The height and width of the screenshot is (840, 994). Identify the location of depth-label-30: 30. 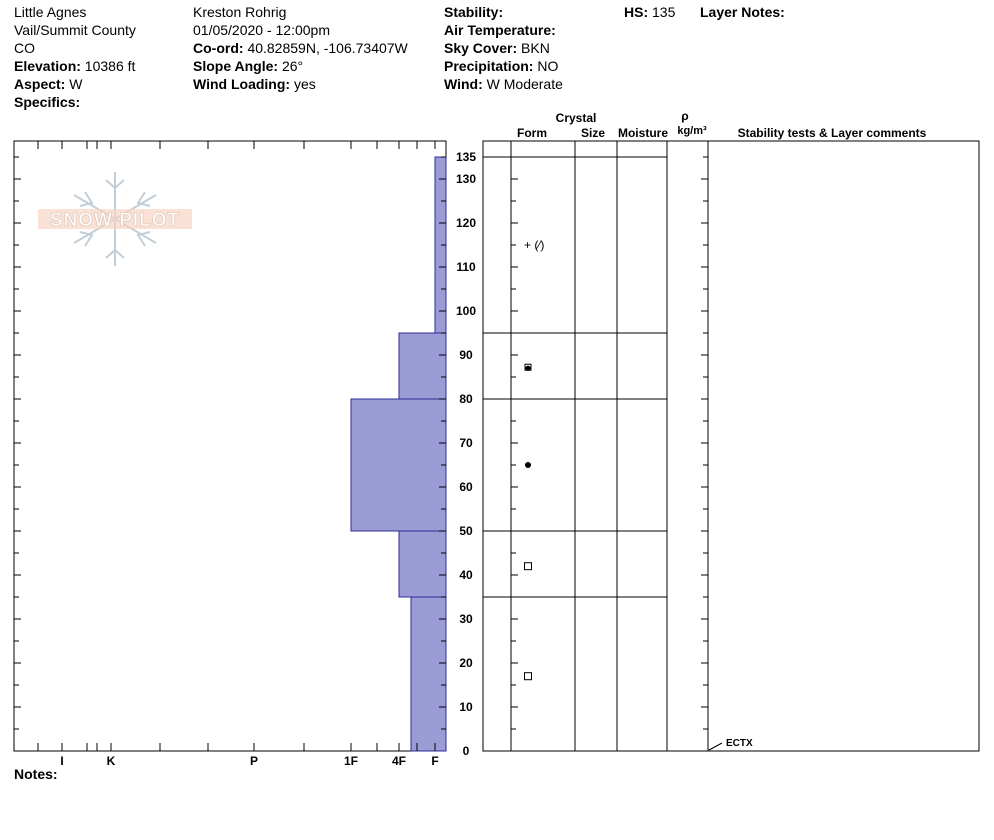
(466, 619).